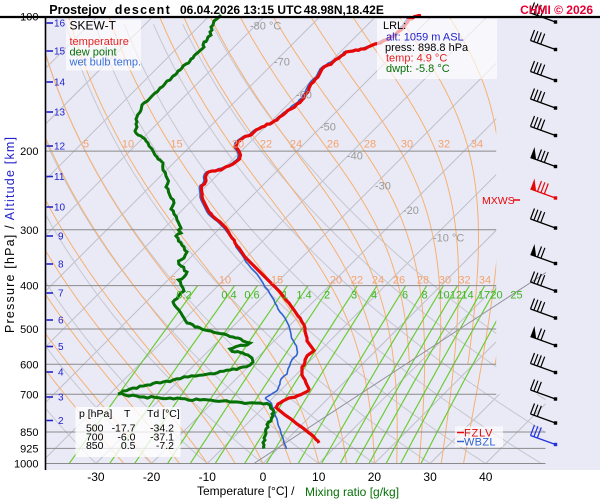 This screenshot has width=600, height=500. I want to click on svg-text: LRL:, so click(394, 26).